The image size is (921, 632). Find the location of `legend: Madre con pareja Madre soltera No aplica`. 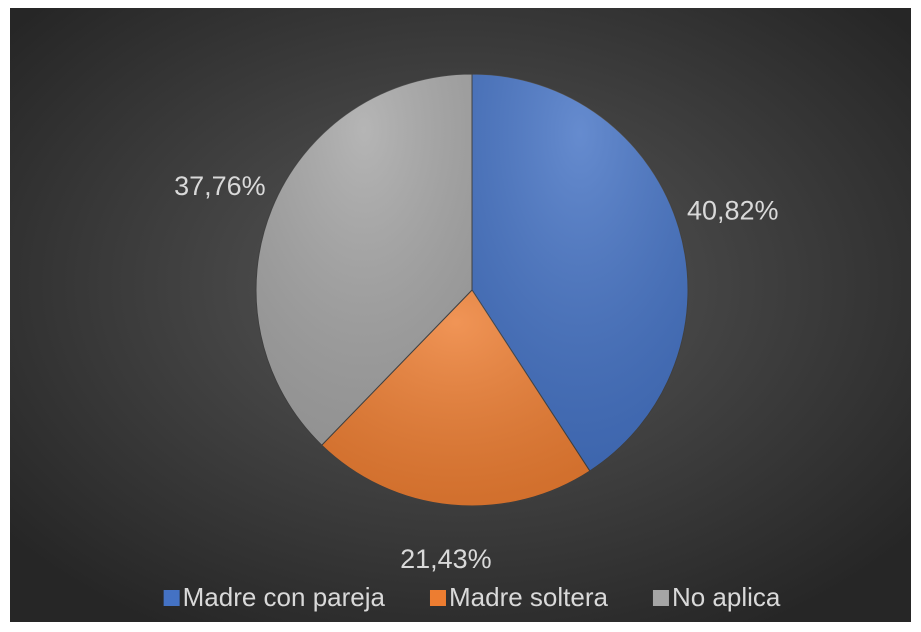

legend: Madre con pareja Madre soltera No aplica is located at coordinates (472, 597).